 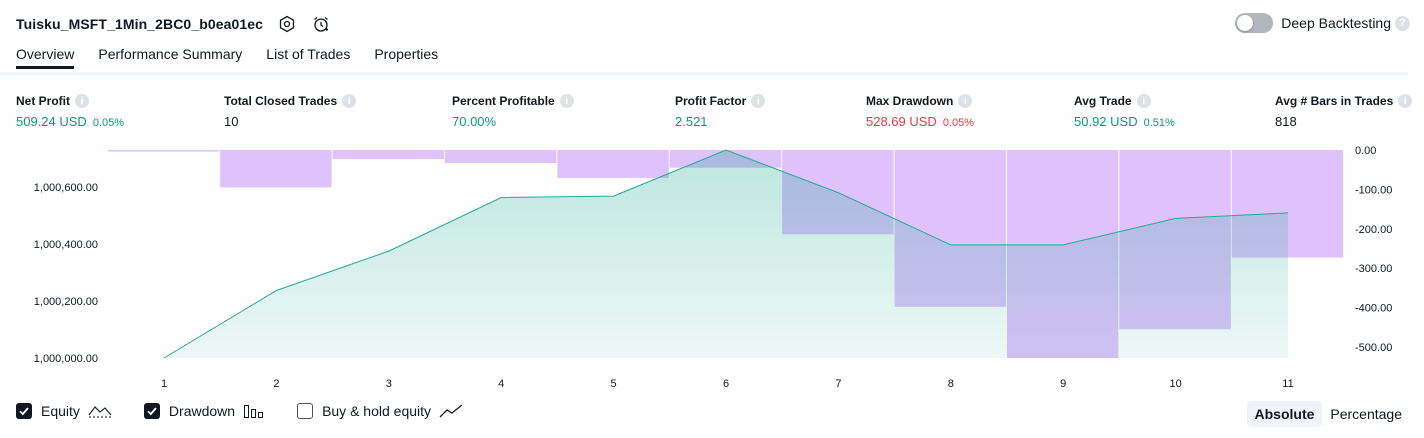 What do you see at coordinates (838, 384) in the screenshot?
I see `x-axis-tick: 7` at bounding box center [838, 384].